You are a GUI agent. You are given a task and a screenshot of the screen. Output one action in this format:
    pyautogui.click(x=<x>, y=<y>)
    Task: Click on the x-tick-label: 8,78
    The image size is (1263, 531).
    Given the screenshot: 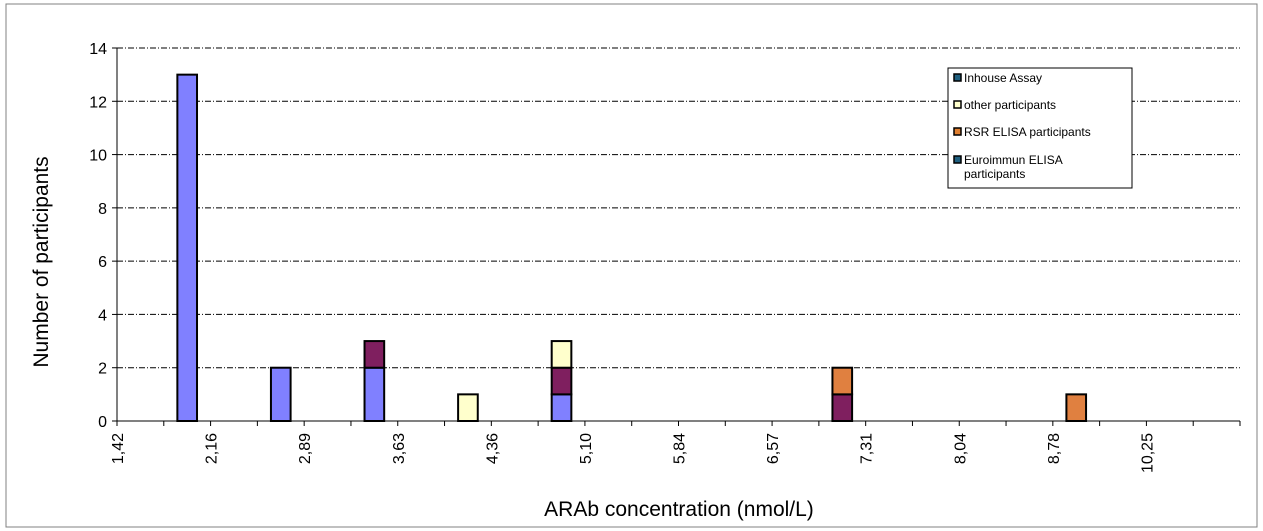 What is the action you would take?
    pyautogui.click(x=1054, y=448)
    